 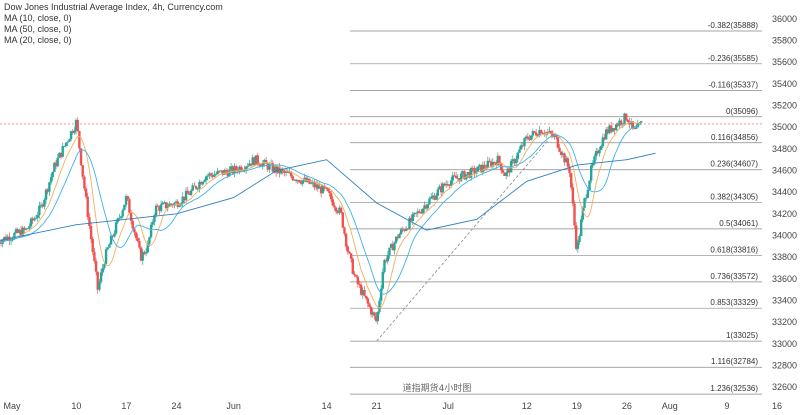 What do you see at coordinates (38, 29) in the screenshot?
I see `legend-ma50: MA (50, close, 0)` at bounding box center [38, 29].